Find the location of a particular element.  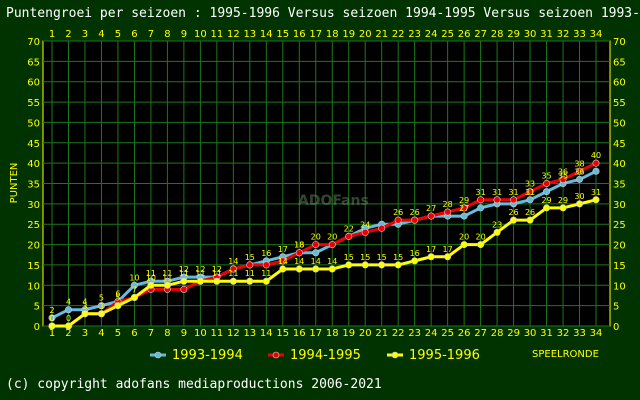

data-label: 26 is located at coordinates (398, 212).